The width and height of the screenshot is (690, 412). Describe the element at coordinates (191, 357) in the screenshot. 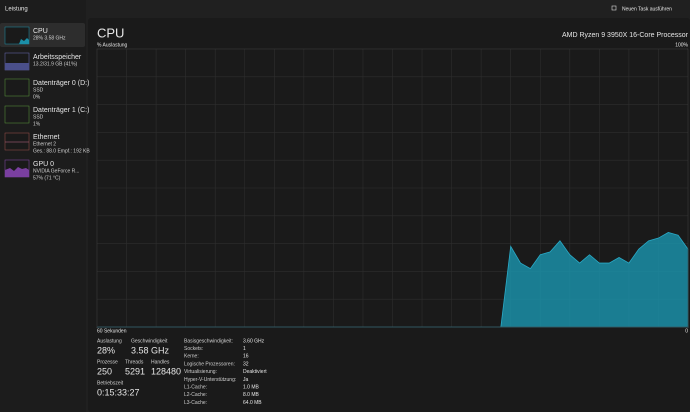

I see `spec-label: Kerne:` at that location.